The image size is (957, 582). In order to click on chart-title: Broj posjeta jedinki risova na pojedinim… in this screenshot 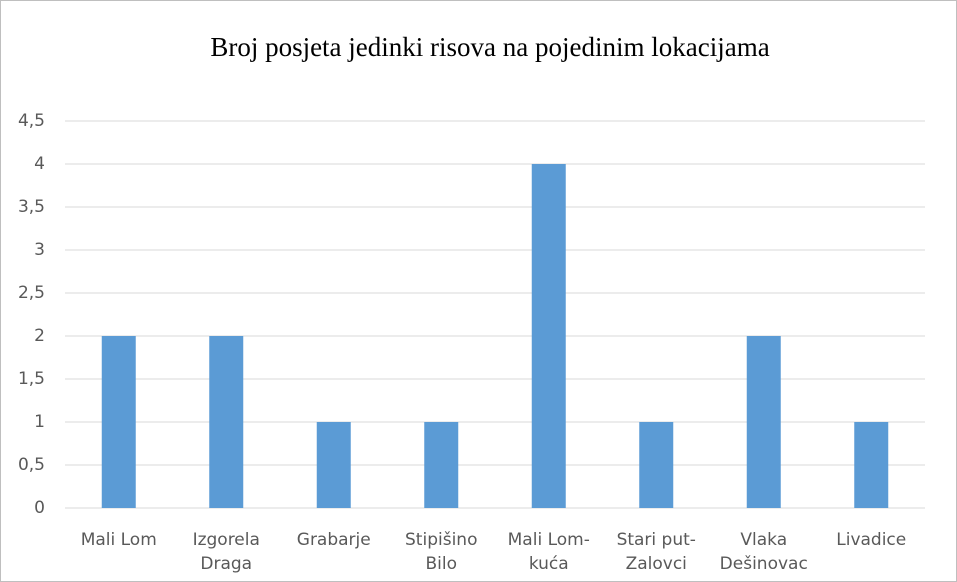, I will do `click(489, 47)`.